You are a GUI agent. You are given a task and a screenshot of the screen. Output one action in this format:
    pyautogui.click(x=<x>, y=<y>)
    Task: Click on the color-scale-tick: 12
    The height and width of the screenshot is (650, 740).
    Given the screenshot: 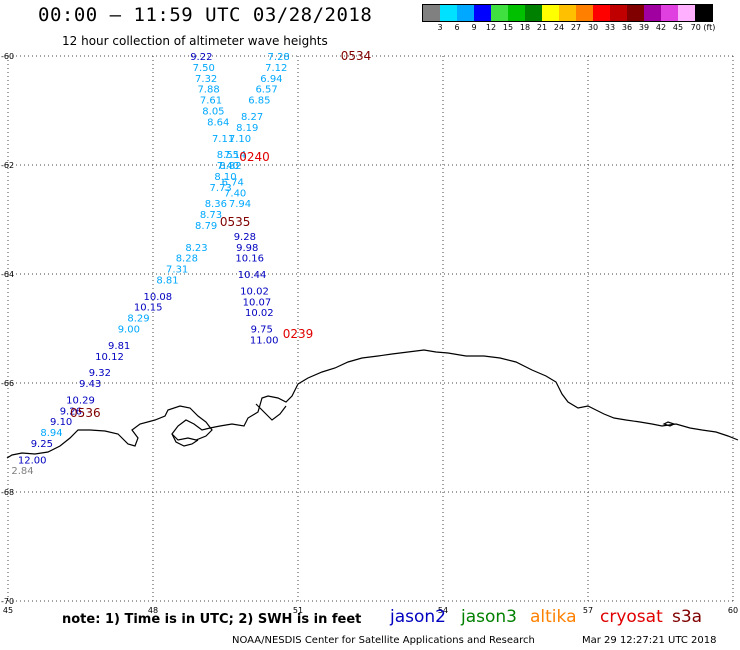 What is the action you would take?
    pyautogui.click(x=491, y=27)
    